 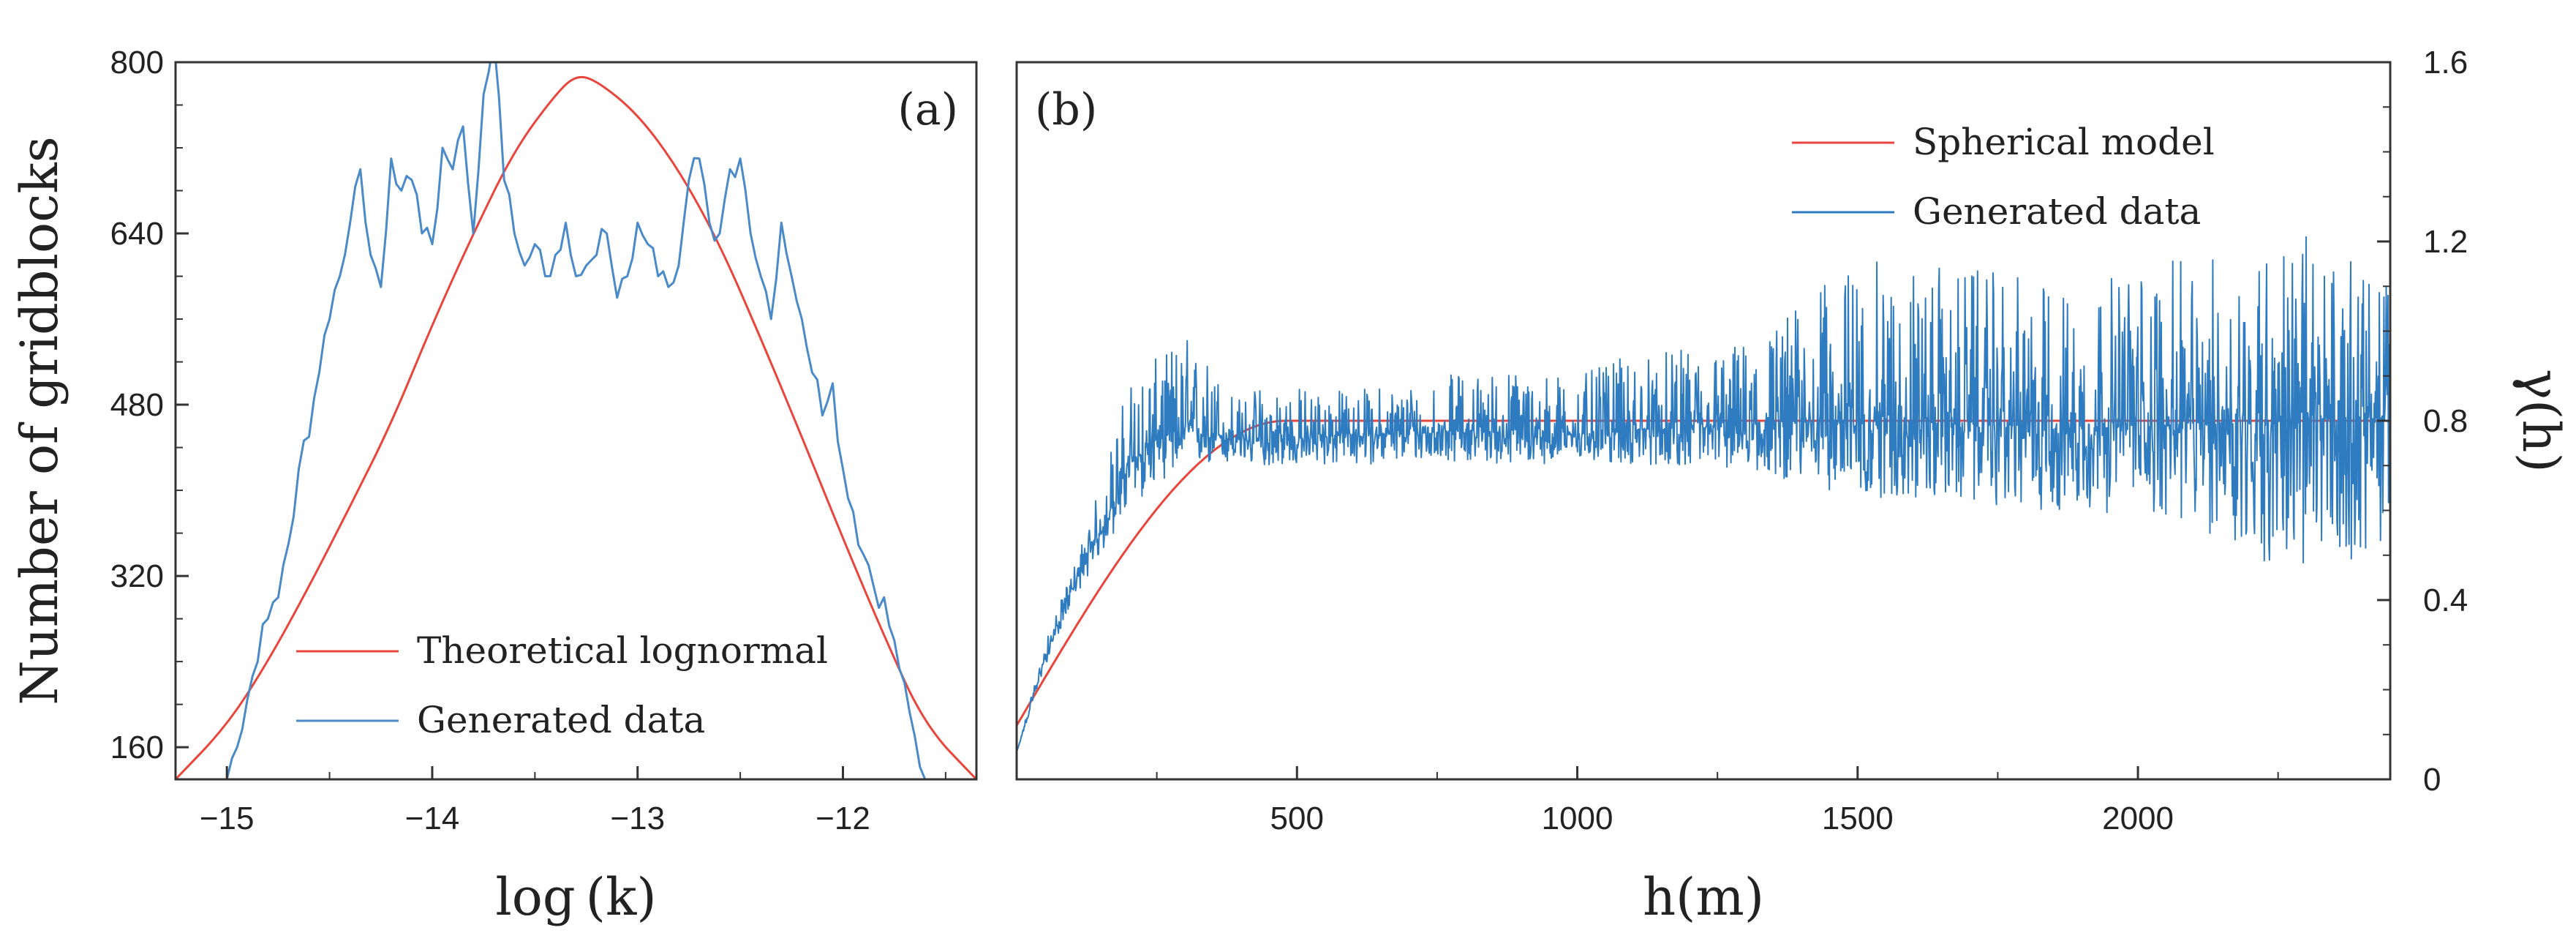 What do you see at coordinates (2445, 421) in the screenshot?
I see `y-tick-label: 0.8` at bounding box center [2445, 421].